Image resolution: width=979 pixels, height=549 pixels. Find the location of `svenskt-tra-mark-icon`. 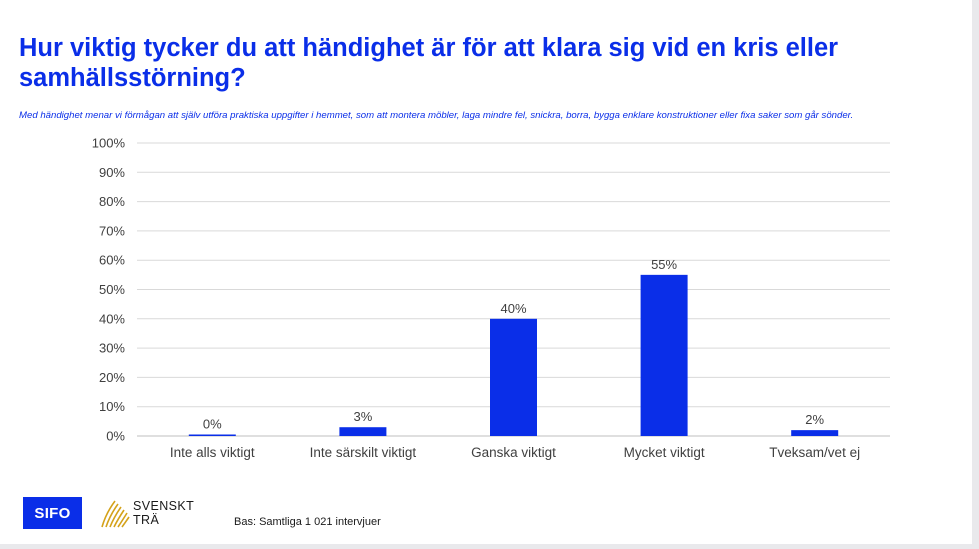

svenskt-tra-mark-icon is located at coordinates (115, 514).